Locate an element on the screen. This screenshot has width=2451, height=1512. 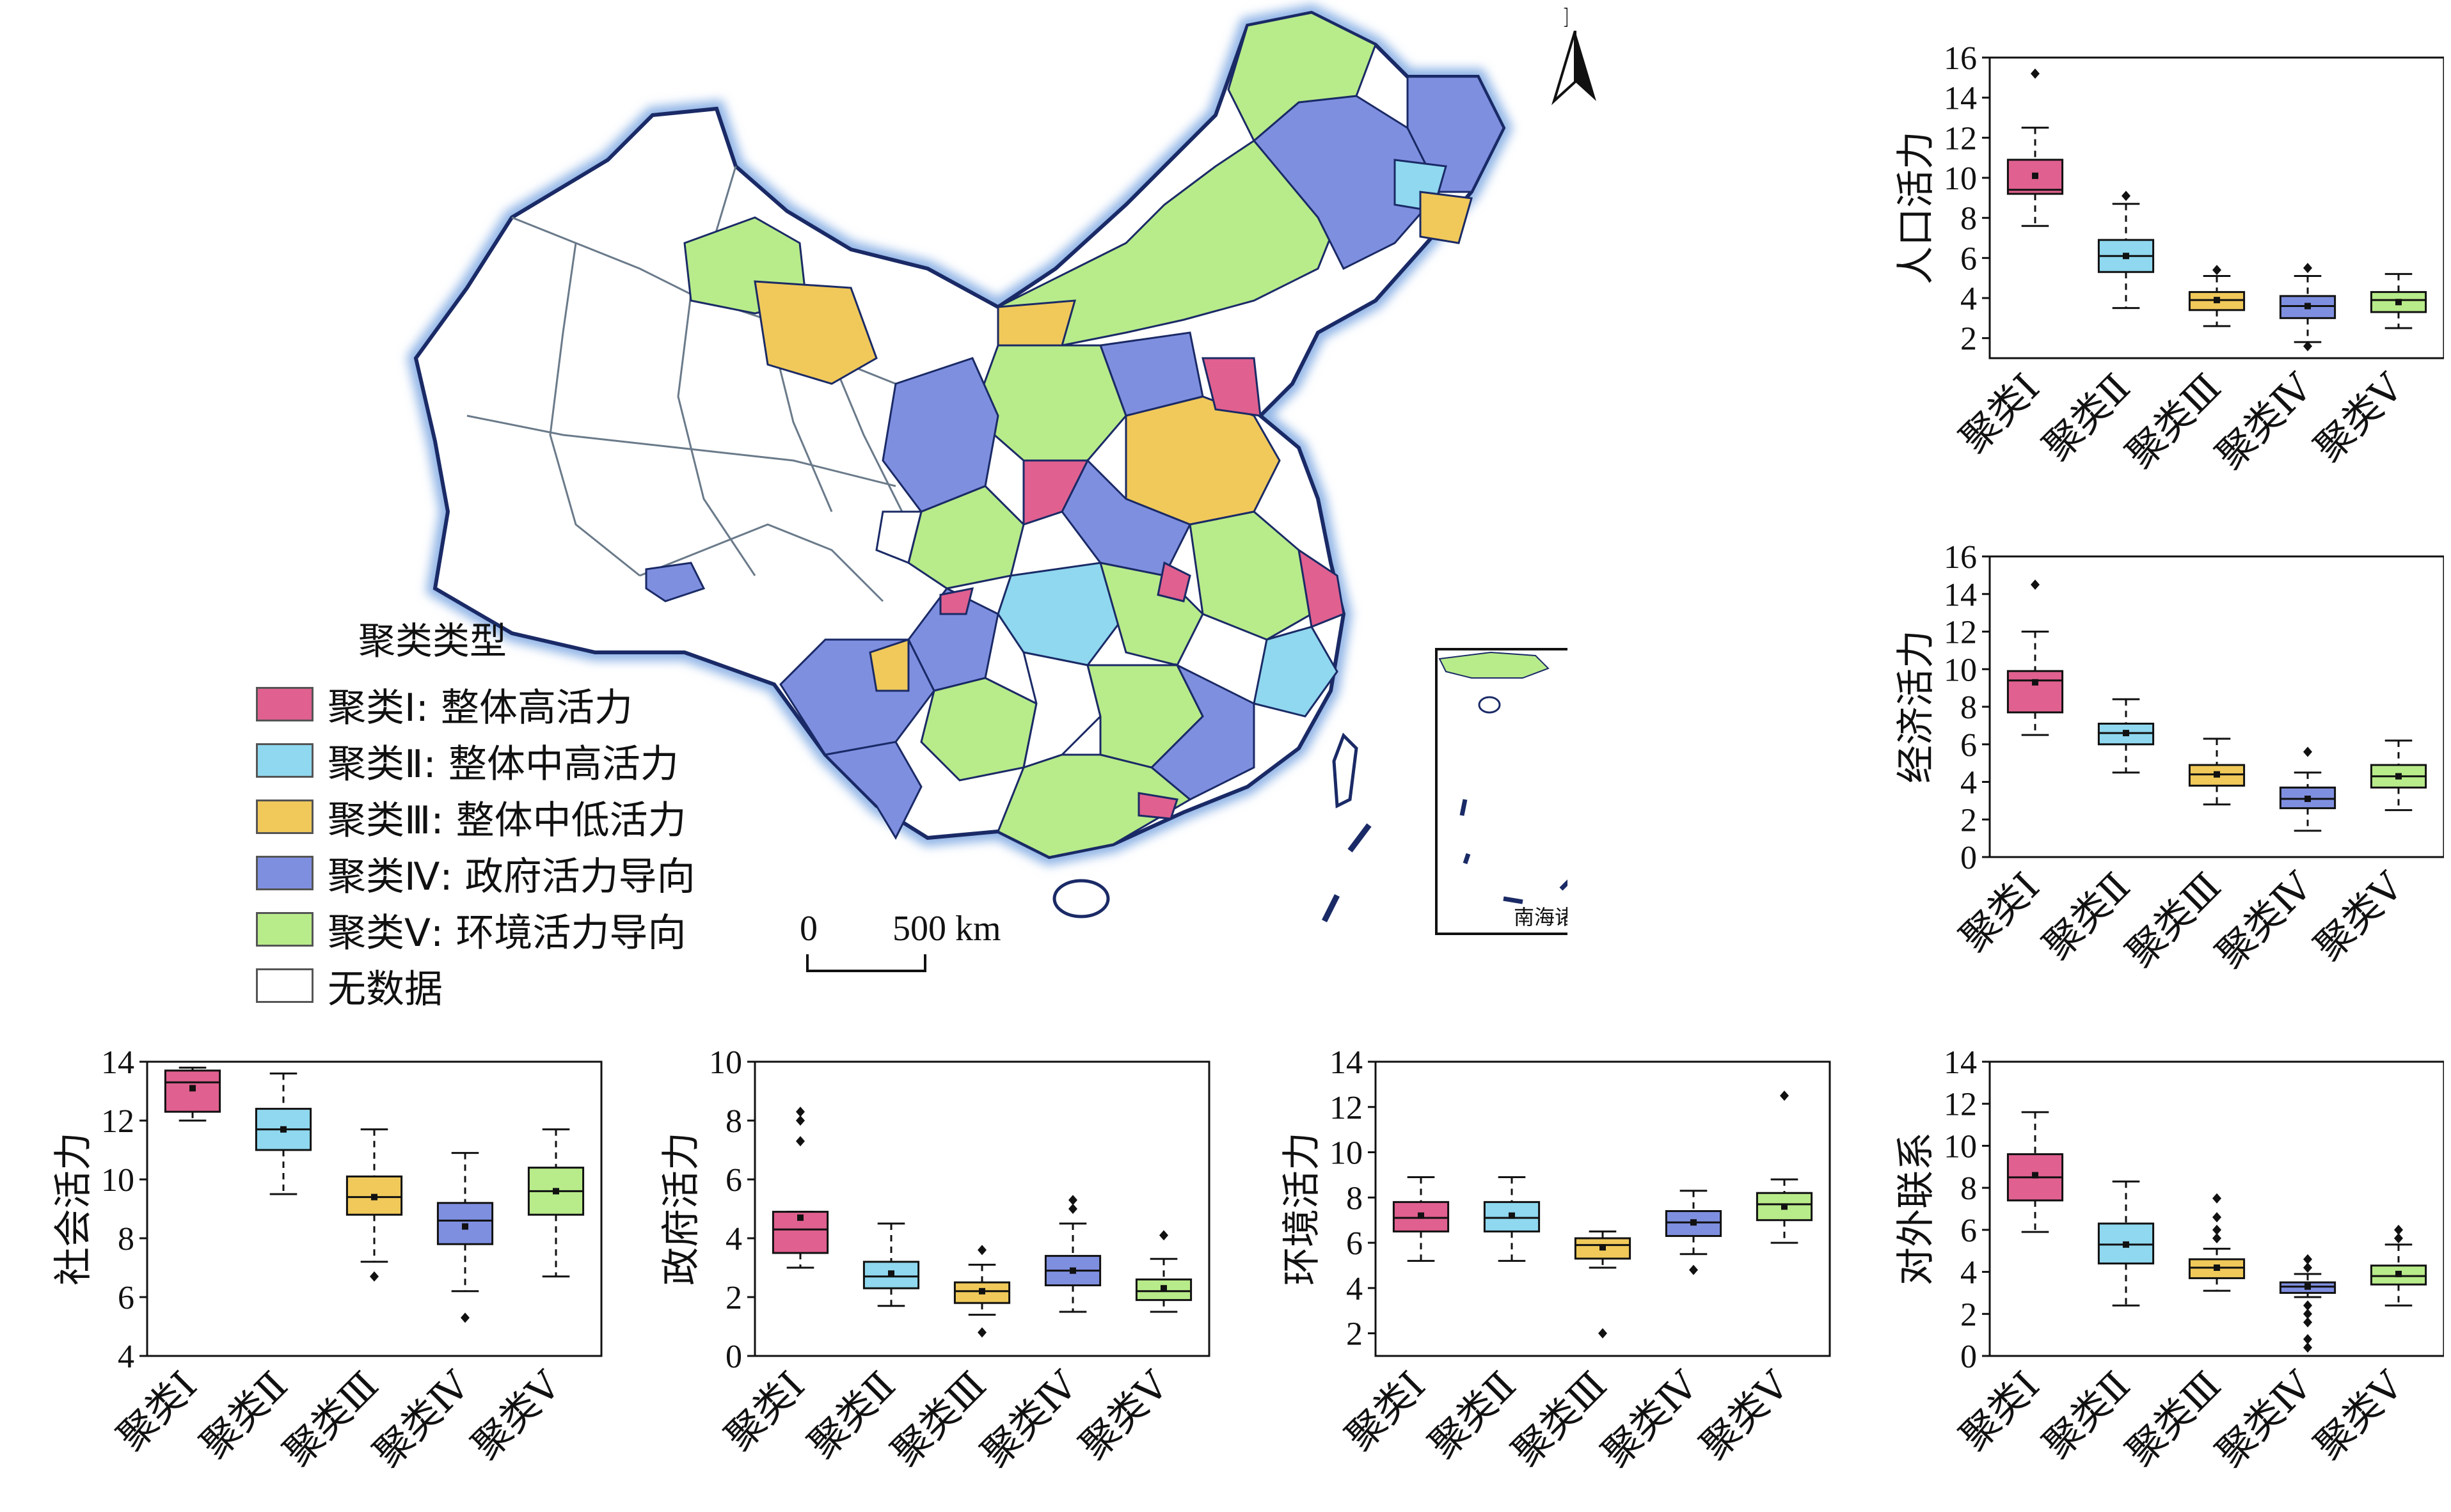
box-chart-population: 2 4 6 8 10 12 14 16 人口活力 聚类Ⅰ 聚类Ⅱ 聚类Ⅲ 聚类Ⅳ 聚类Ⅴ is located at coordinates (2137, 275).